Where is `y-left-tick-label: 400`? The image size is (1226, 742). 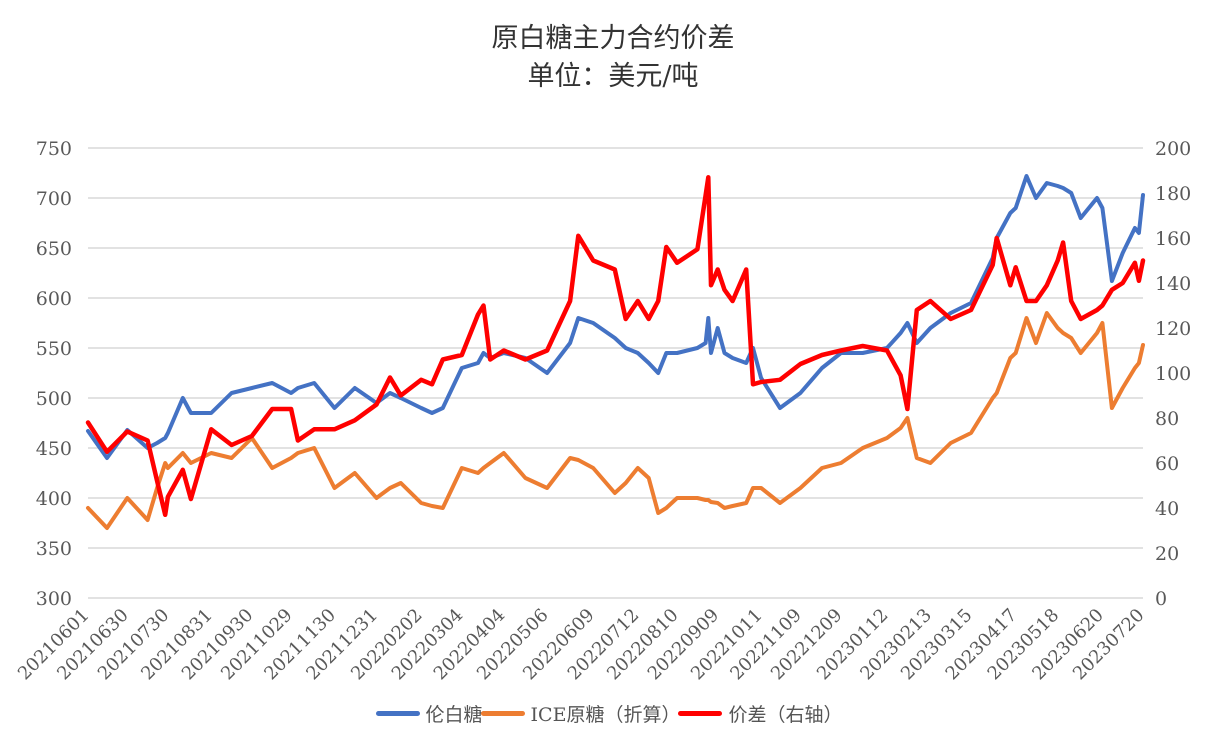
y-left-tick-label: 400 is located at coordinates (54, 499).